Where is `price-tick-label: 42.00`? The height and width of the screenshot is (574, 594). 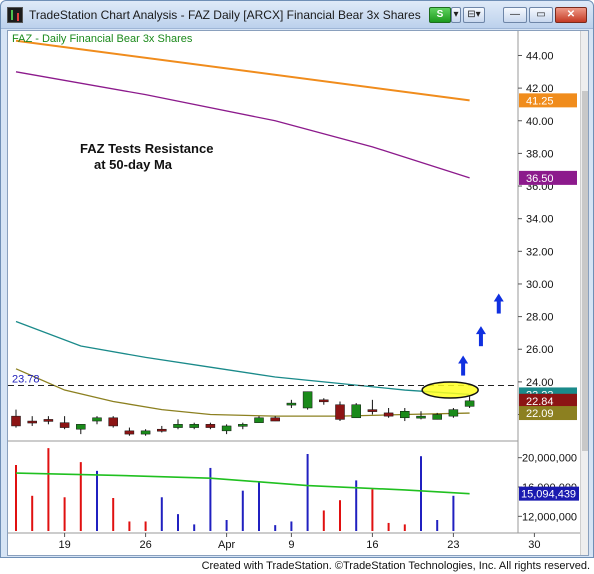 price-tick-label: 42.00 is located at coordinates (540, 89).